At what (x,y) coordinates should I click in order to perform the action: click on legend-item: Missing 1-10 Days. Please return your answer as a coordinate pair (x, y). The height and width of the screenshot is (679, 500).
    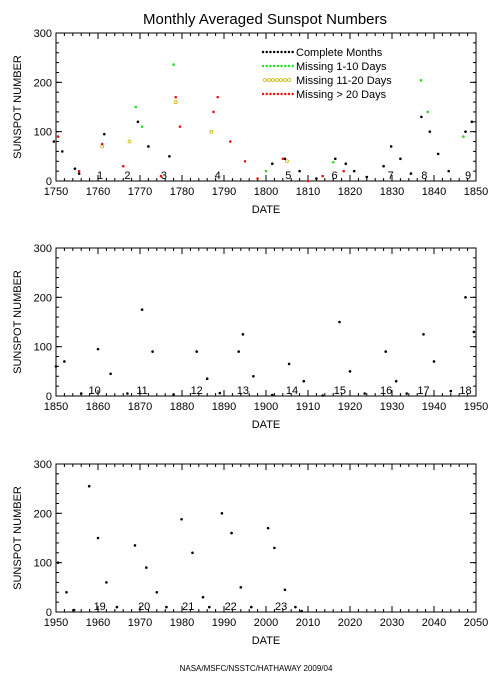
    Looking at the image, I should click on (324, 67).